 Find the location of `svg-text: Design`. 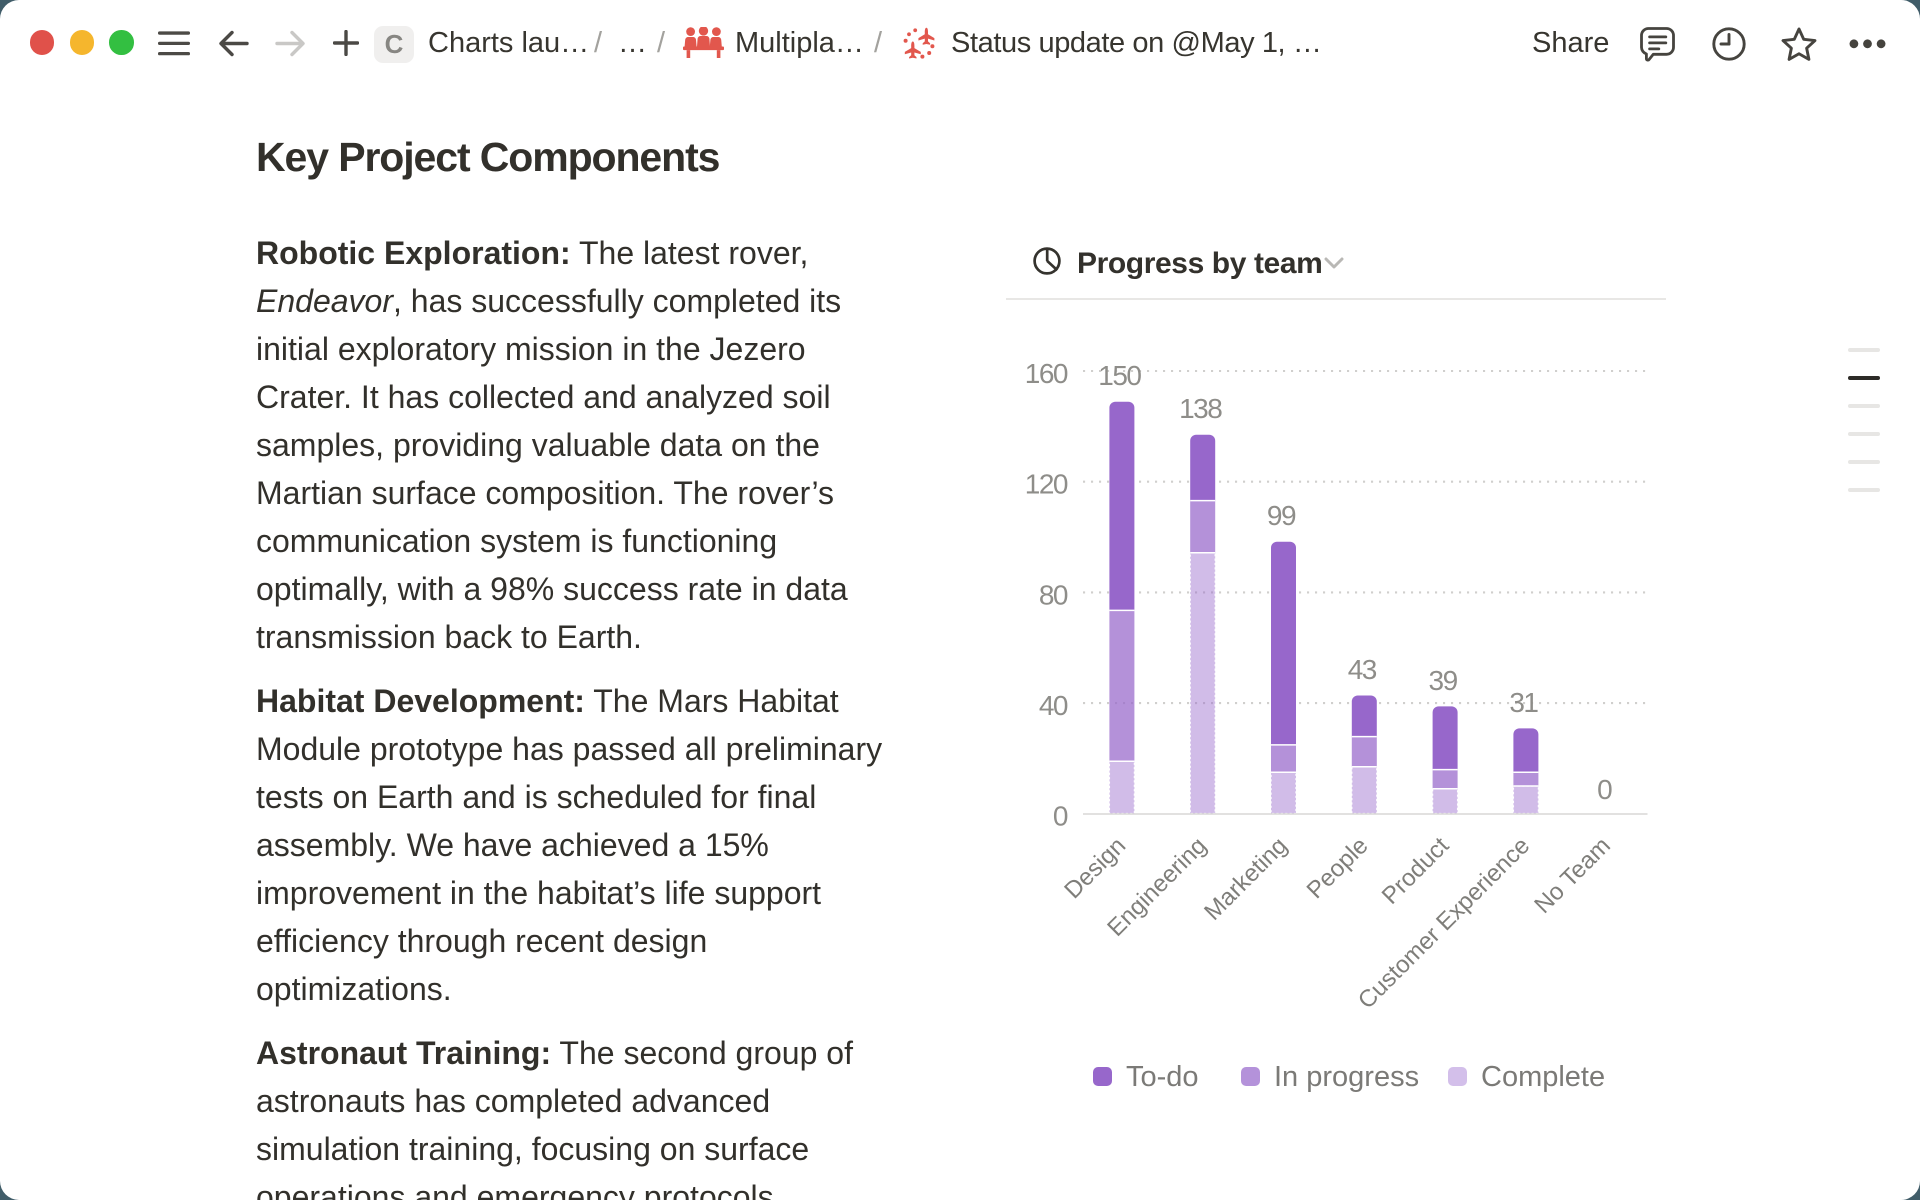

svg-text: Design is located at coordinates (1095, 868).